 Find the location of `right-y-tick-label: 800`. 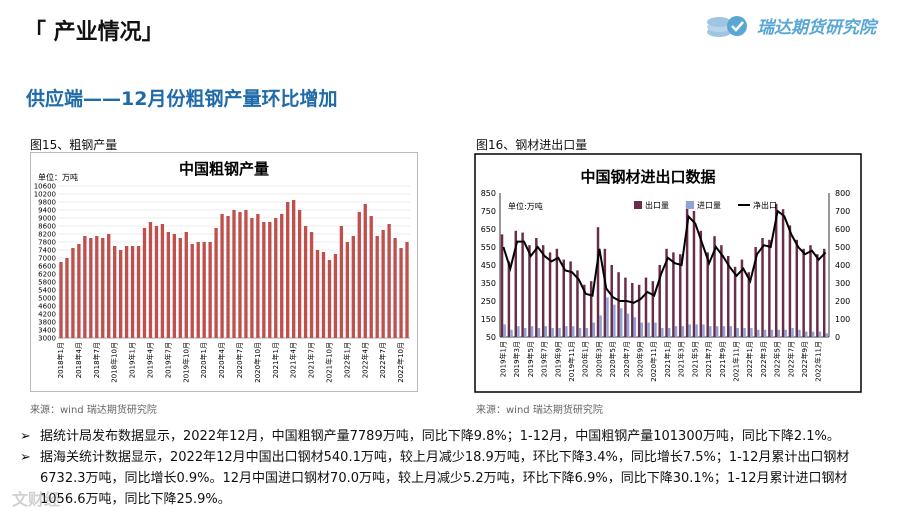

right-y-tick-label: 800 is located at coordinates (842, 193).